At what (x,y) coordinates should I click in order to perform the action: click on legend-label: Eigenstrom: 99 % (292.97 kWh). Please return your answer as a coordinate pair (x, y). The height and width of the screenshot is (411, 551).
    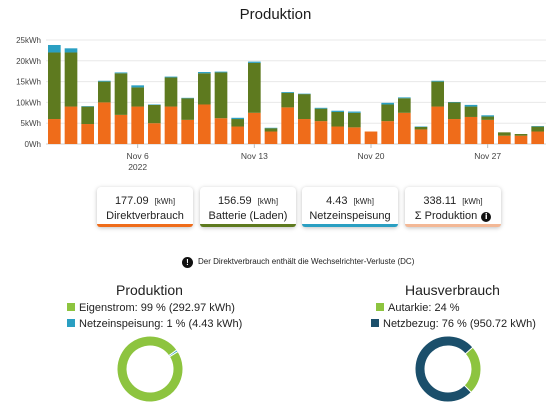
    Looking at the image, I should click on (157, 308).